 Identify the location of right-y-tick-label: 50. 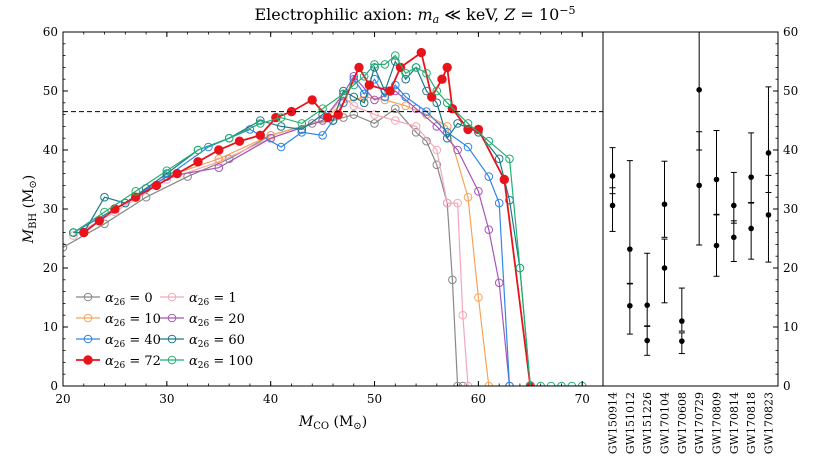
(790, 91).